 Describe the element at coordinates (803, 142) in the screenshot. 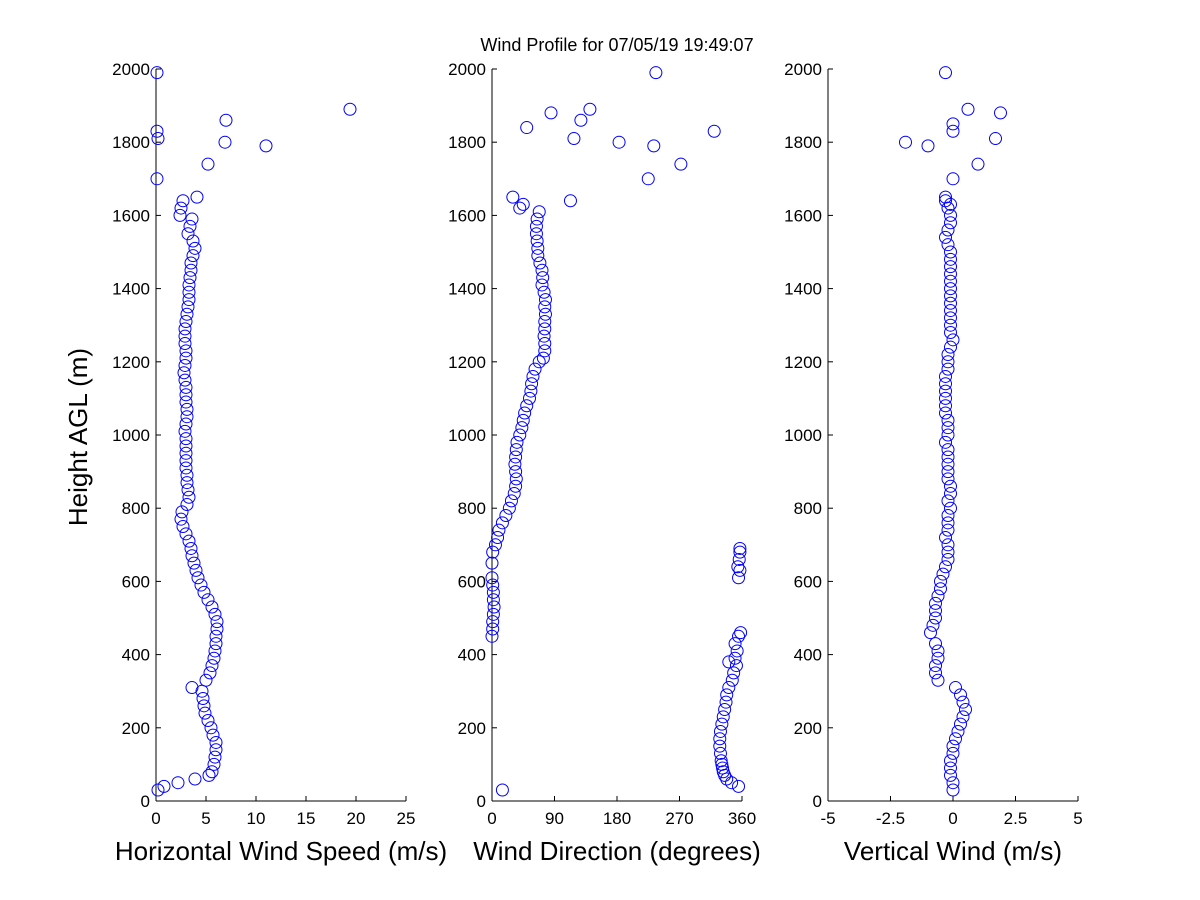

I see `y-tick-label: 1800` at that location.